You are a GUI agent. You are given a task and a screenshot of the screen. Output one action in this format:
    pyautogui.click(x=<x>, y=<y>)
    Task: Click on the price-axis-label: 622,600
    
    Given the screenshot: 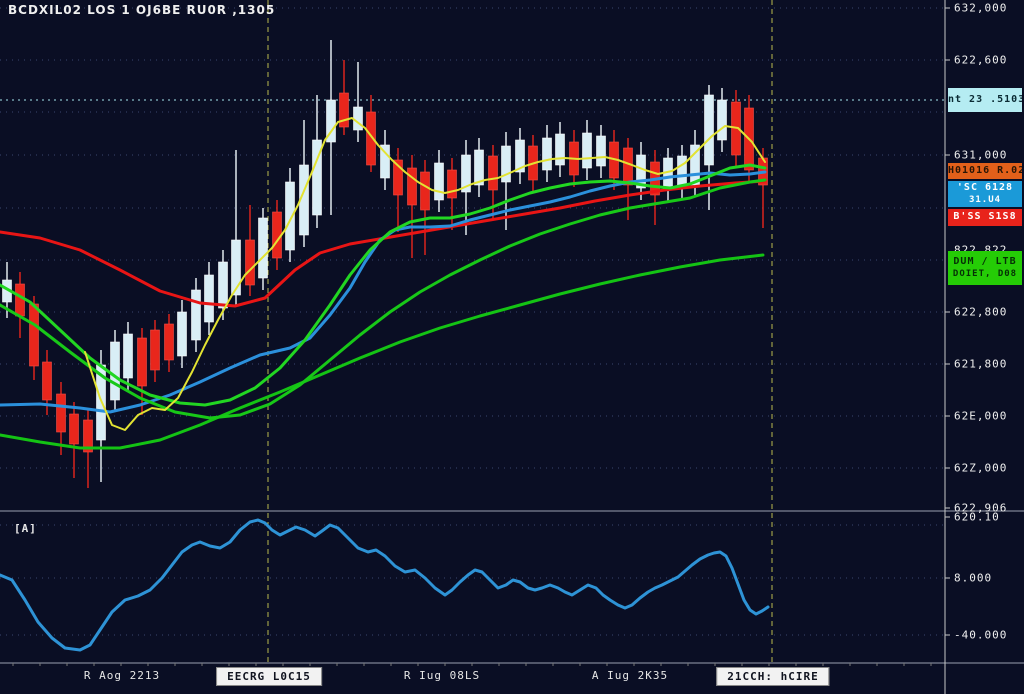 What is the action you would take?
    pyautogui.click(x=981, y=60)
    